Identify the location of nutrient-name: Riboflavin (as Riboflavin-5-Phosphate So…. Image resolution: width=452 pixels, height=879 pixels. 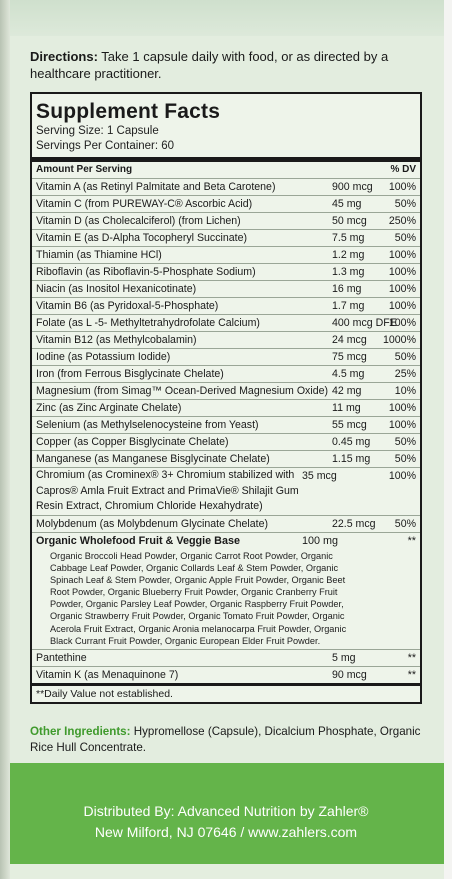
(146, 272).